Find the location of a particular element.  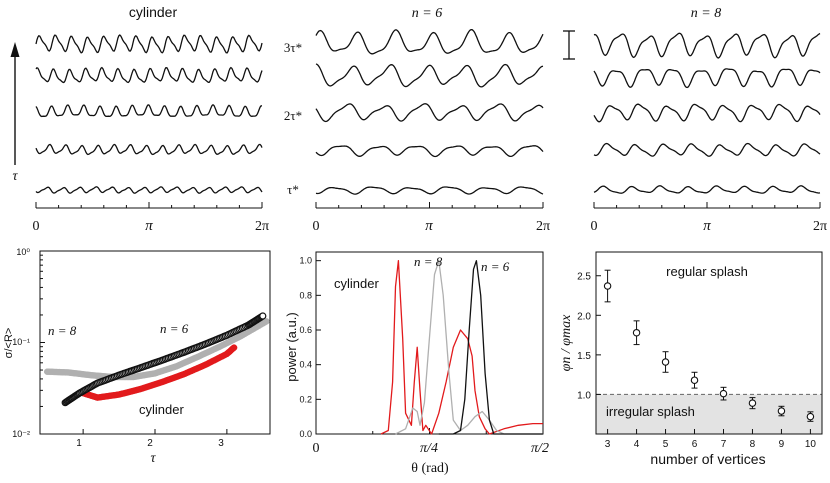

x-tick-label: 6 is located at coordinates (695, 444).